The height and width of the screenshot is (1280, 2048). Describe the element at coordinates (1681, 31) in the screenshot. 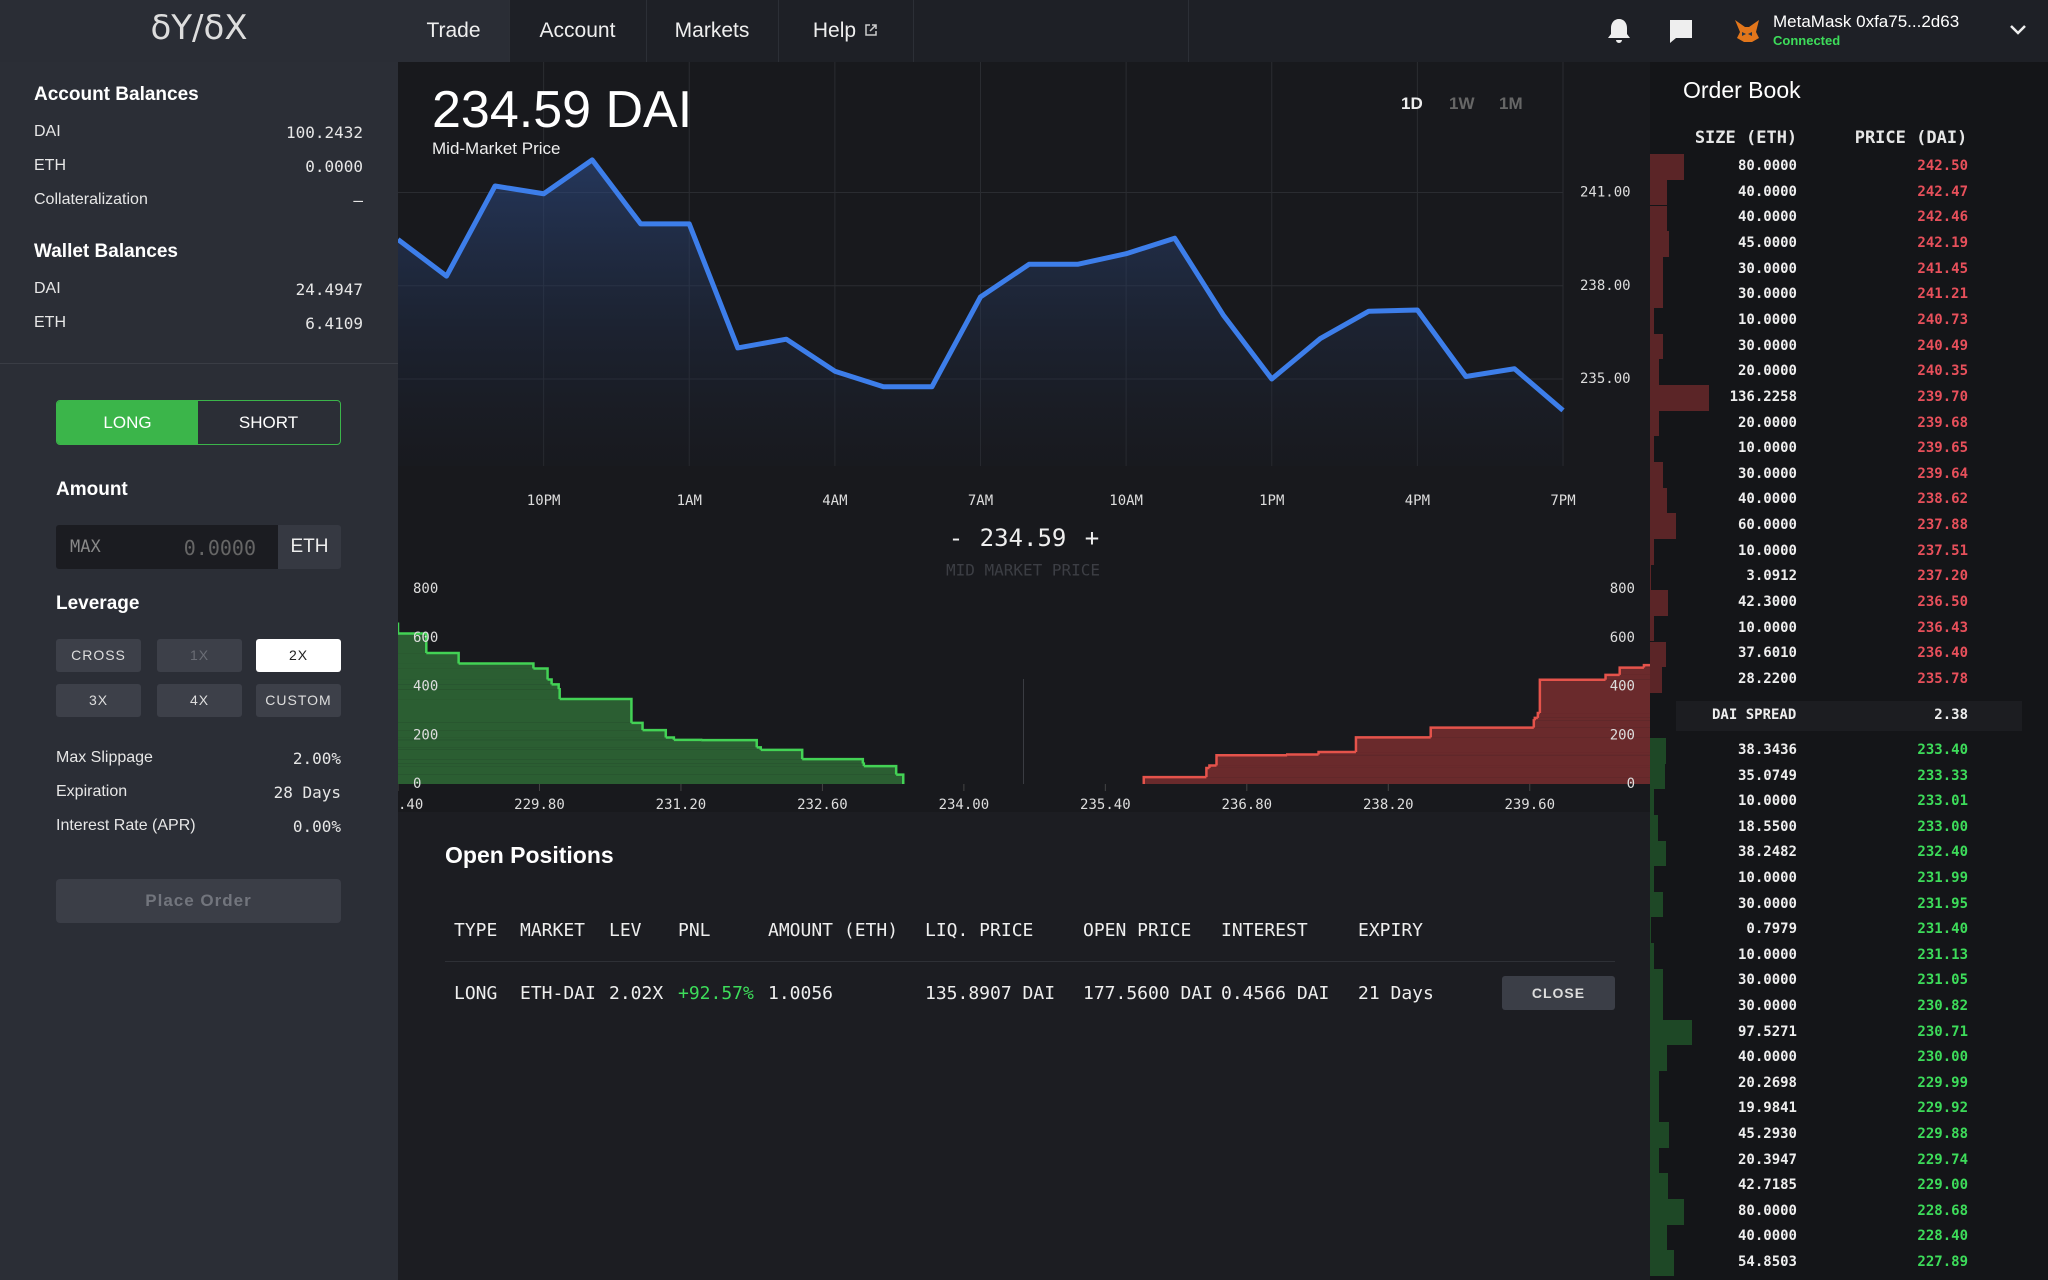

I see `chat-icon` at that location.